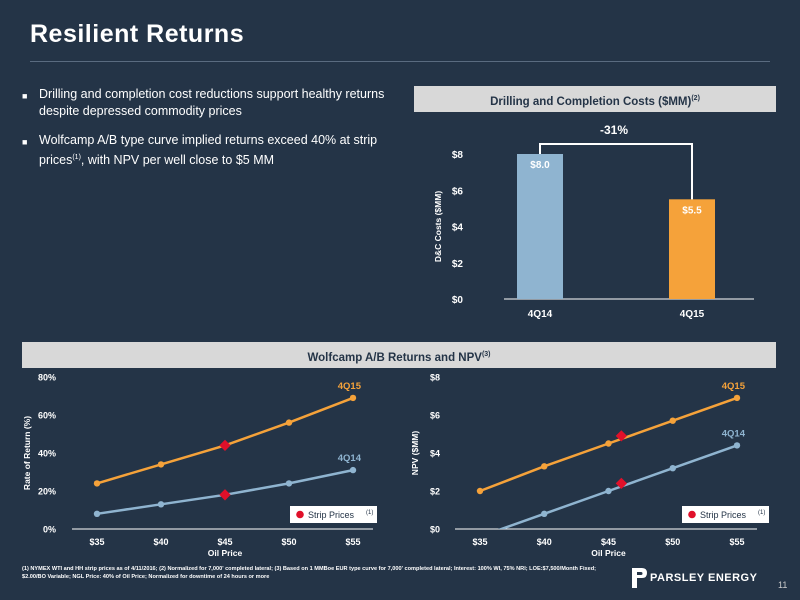  What do you see at coordinates (400, 61) in the screenshot?
I see `title-divider` at bounding box center [400, 61].